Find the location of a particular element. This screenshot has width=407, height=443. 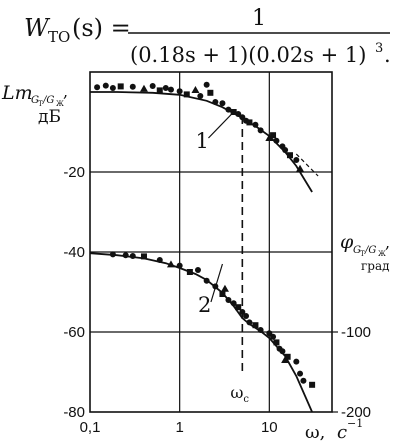

transfer-function-formula: W ТО (s) = 1 (0.18s + 1)(0.02s + 1) 3 . is located at coordinates (207, 36).